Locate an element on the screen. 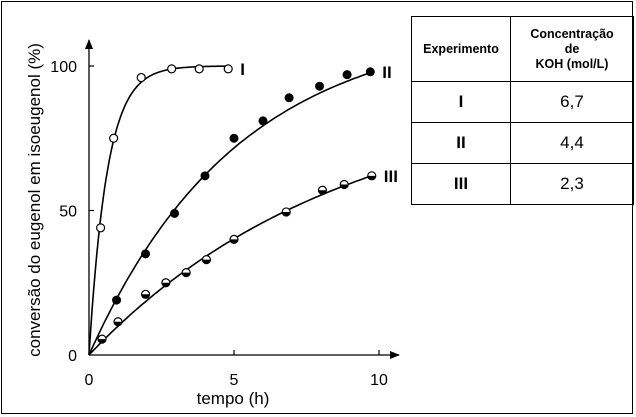  header-experimento: Experimento is located at coordinates (461, 49).